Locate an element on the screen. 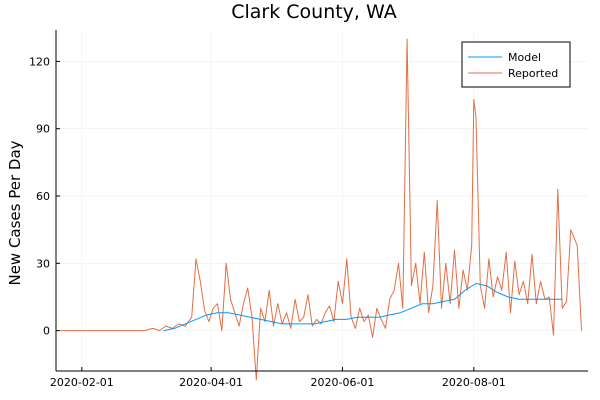 This screenshot has width=600, height=400. y-tick-label: 30 is located at coordinates (43, 263).